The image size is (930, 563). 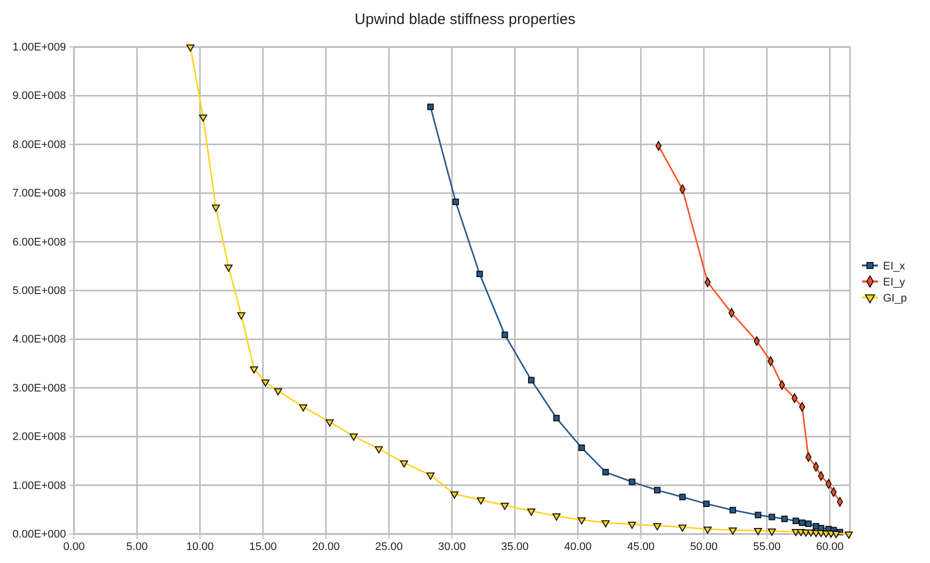 What do you see at coordinates (452, 546) in the screenshot?
I see `x-tick-label: 30.00` at bounding box center [452, 546].